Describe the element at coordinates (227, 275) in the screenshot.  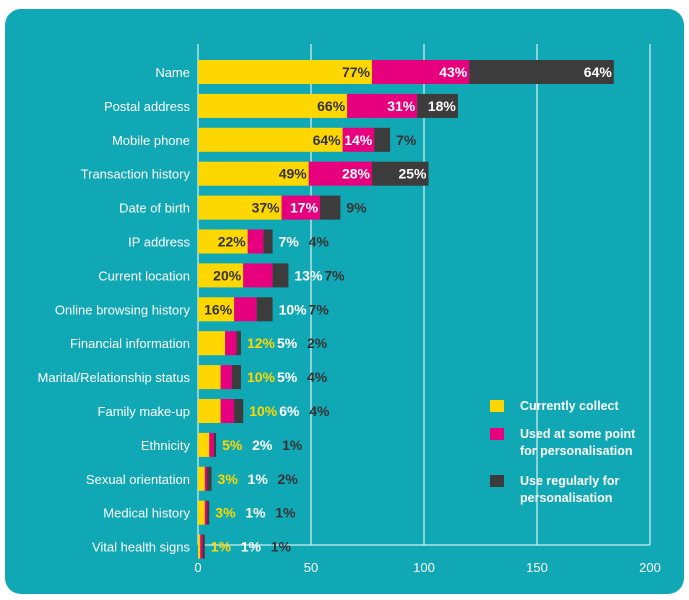
I see `value-label: 20%` at that location.